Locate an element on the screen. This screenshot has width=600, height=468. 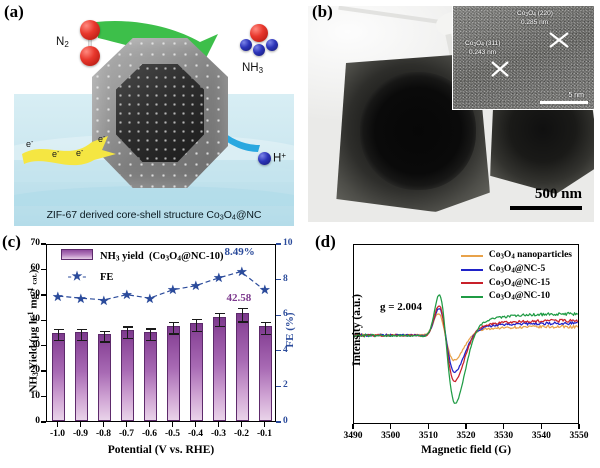
error-cap--0.9-low is located at coordinates (81, 340).